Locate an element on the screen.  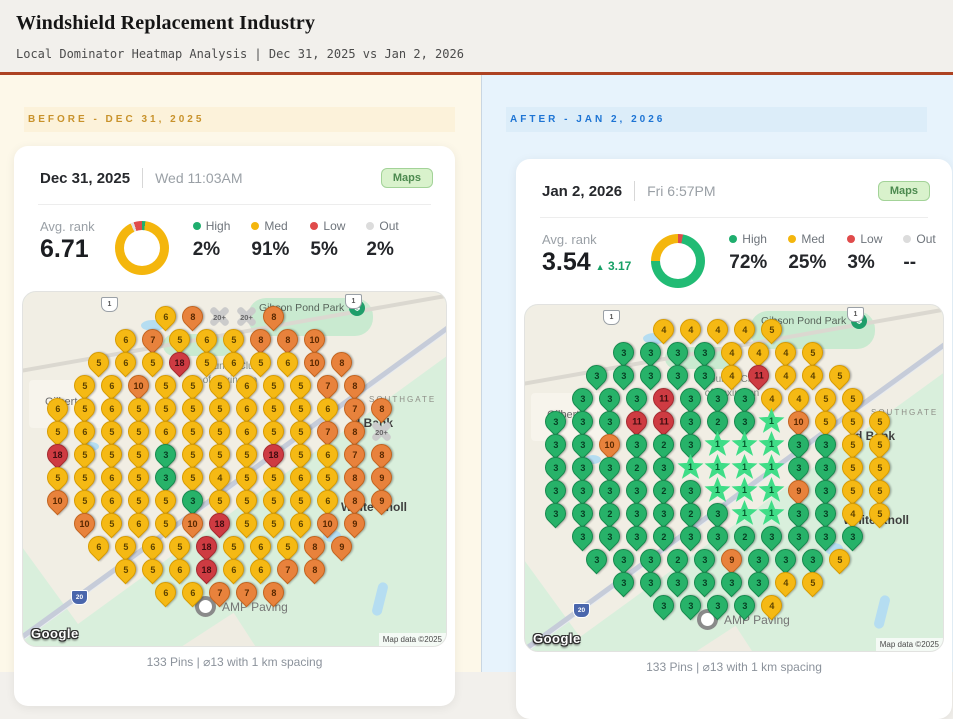
map-pin-rank-9: 9 is located at coordinates (381, 477).